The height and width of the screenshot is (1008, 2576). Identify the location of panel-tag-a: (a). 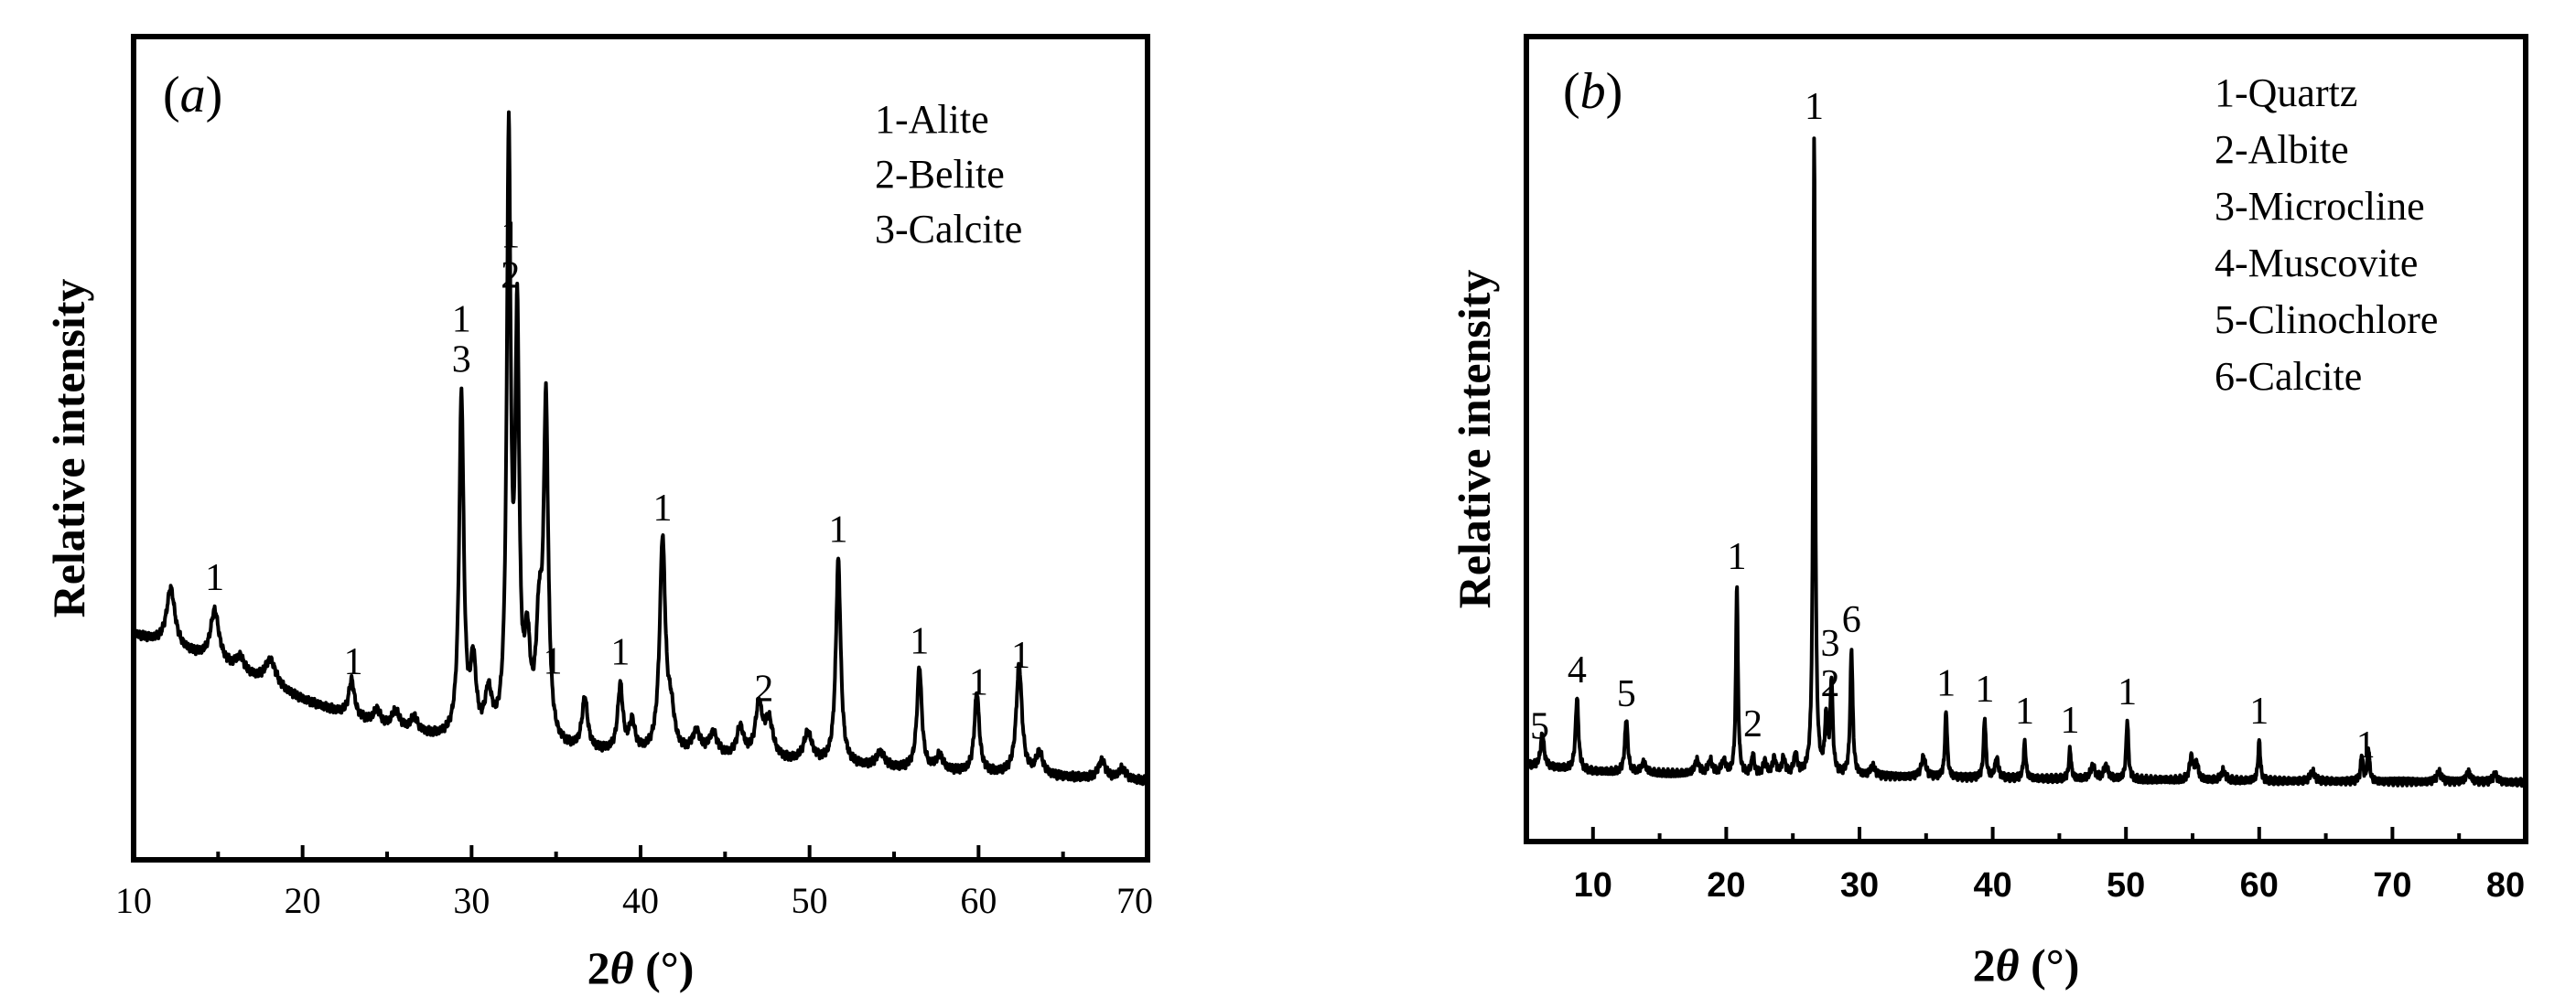
(193, 95).